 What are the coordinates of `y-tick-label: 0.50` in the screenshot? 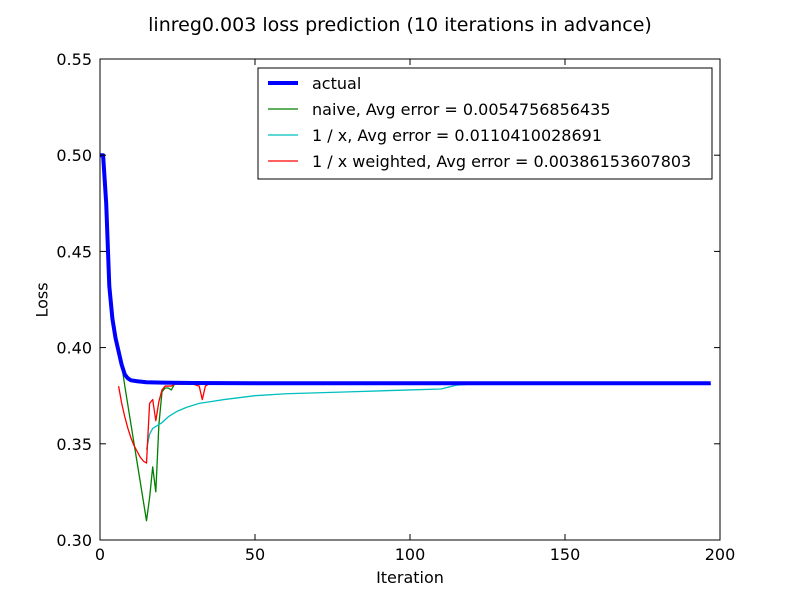 It's located at (74, 155).